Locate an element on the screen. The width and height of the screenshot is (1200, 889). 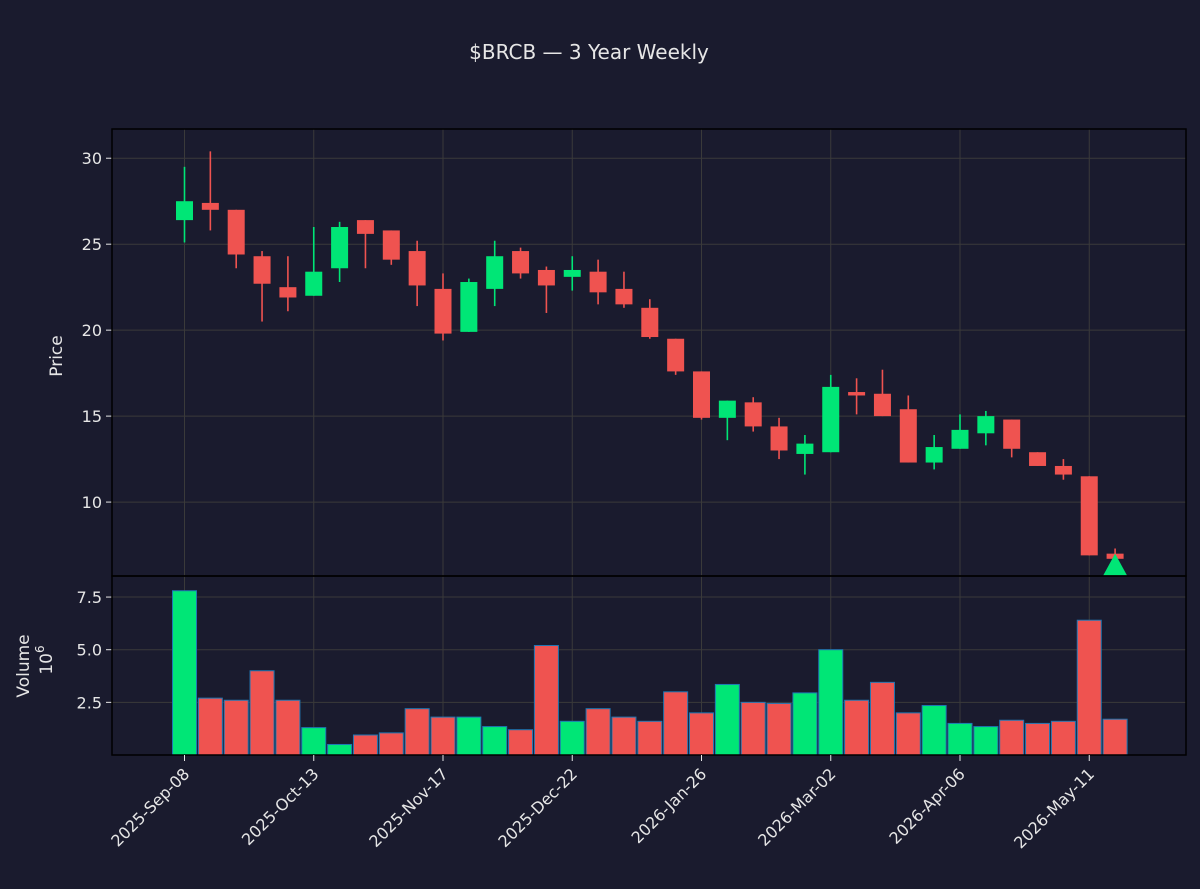
volume-multiplier-label: 106 is located at coordinates (45, 659).